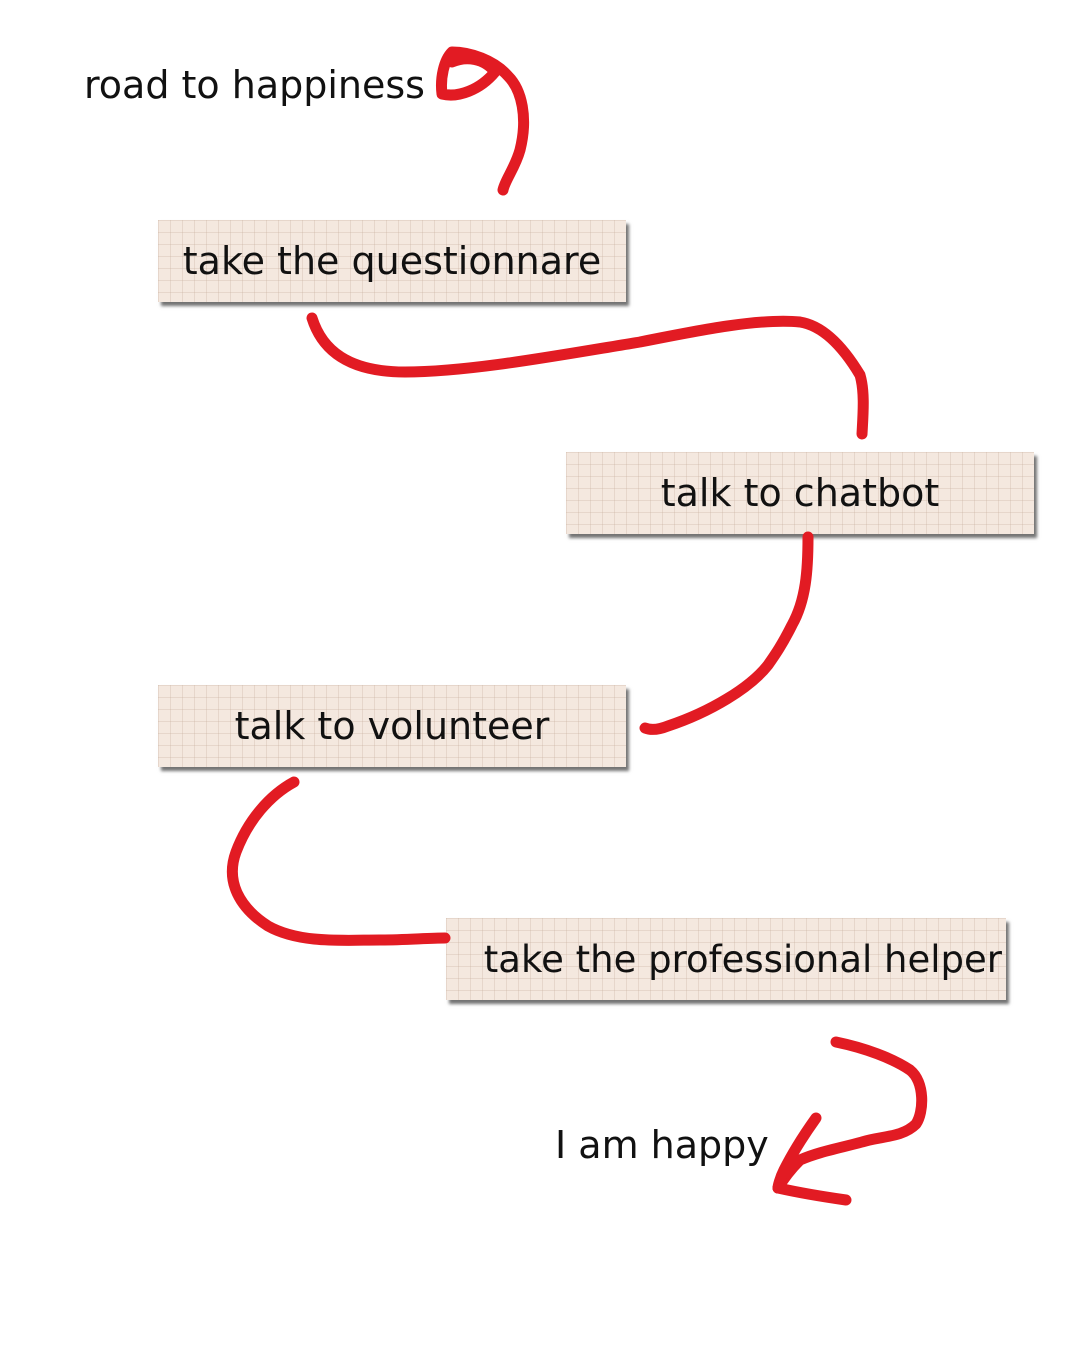  I want to click on step-box-chatbot: talk to chatbot, so click(800, 493).